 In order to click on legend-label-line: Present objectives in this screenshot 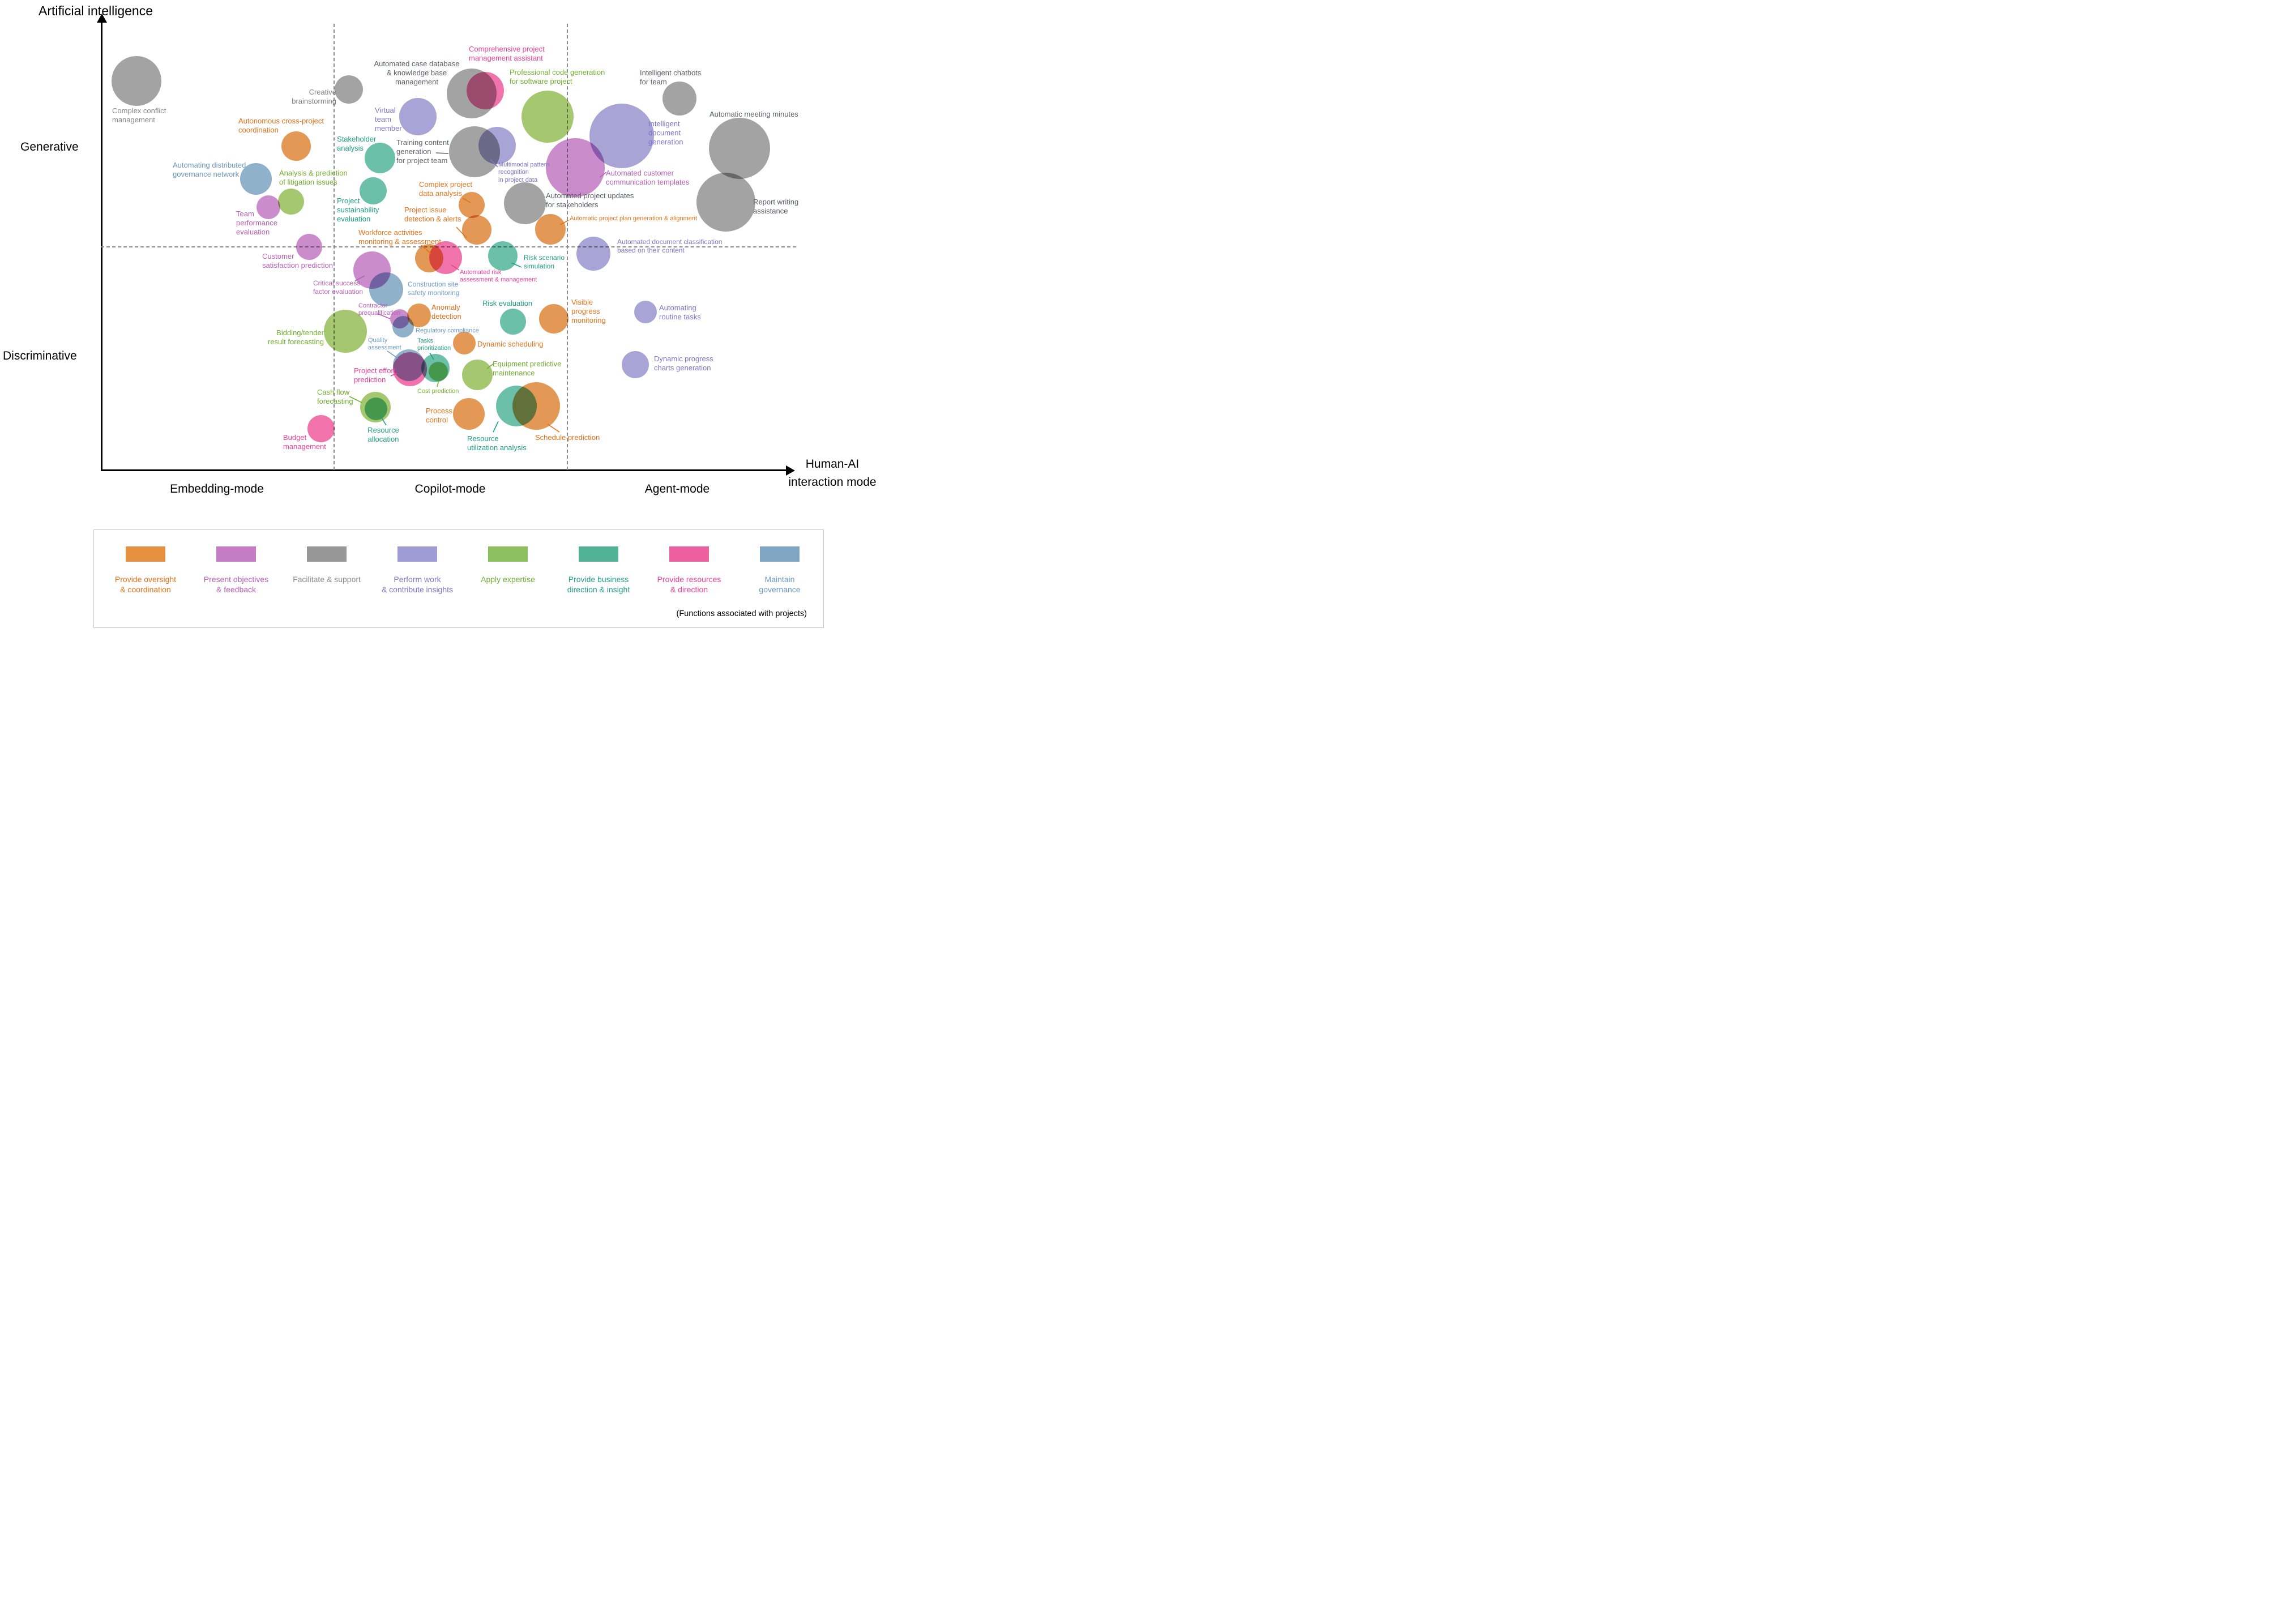, I will do `click(236, 579)`.